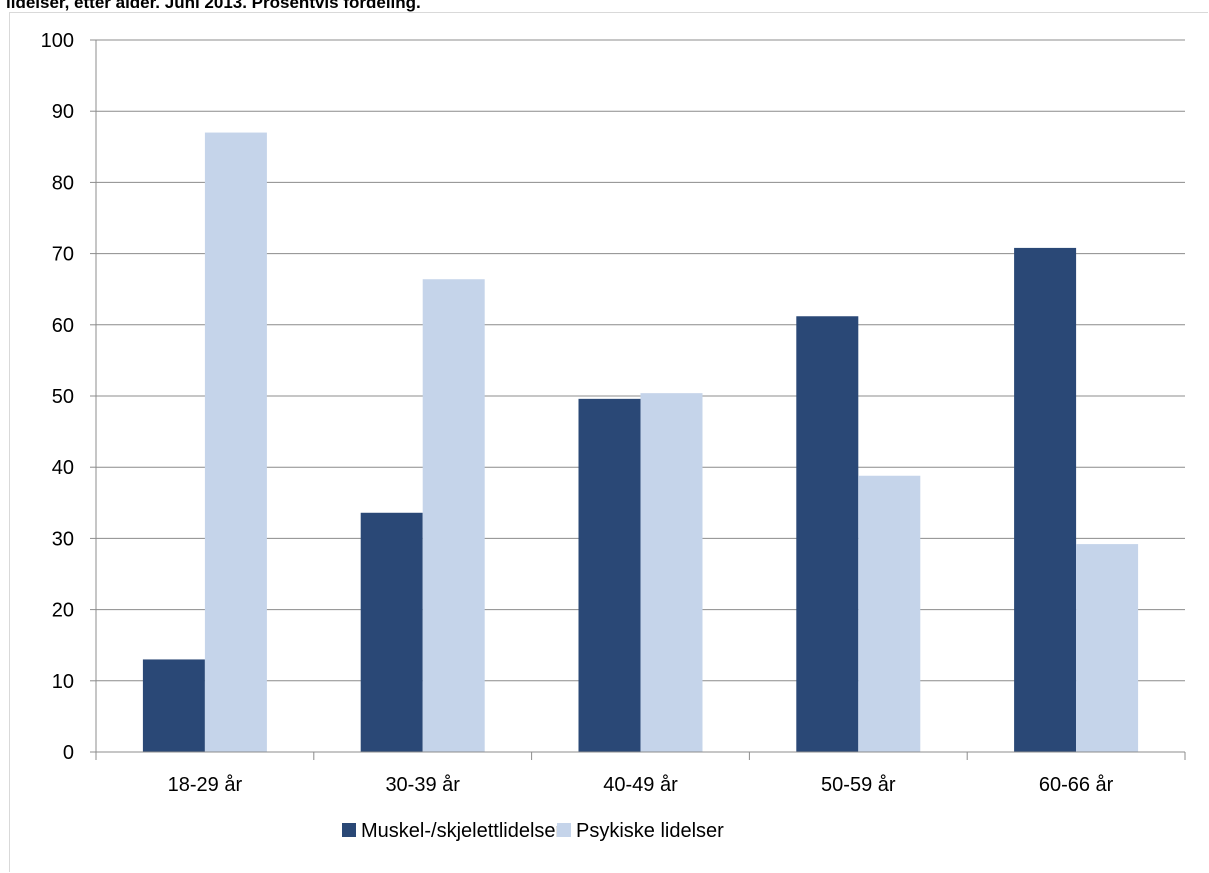  What do you see at coordinates (650, 831) in the screenshot?
I see `legend-label-2: Psykiske lidelser` at bounding box center [650, 831].